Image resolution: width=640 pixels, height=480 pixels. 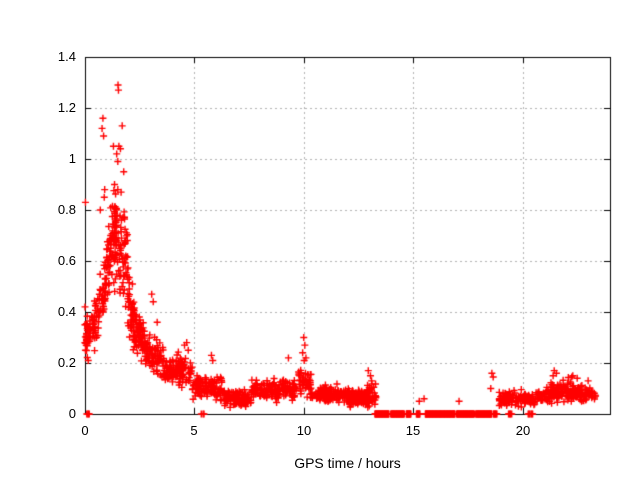 I want to click on y-tick-label: 1.4, so click(x=66, y=56).